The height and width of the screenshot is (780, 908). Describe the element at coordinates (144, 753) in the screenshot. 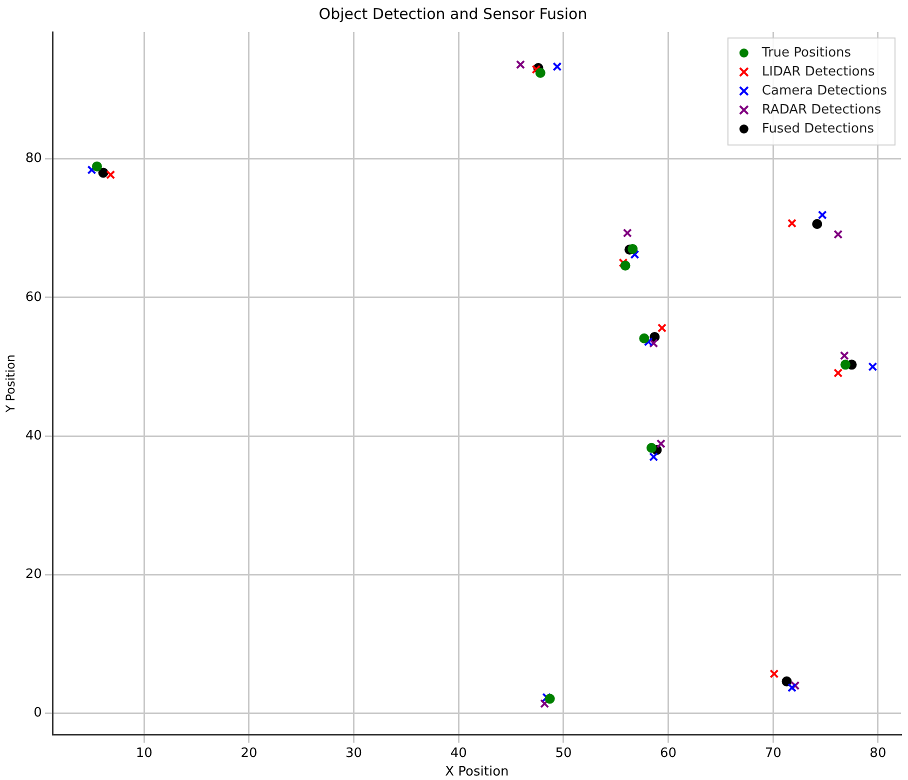

I see `x-tick-label: 10` at that location.